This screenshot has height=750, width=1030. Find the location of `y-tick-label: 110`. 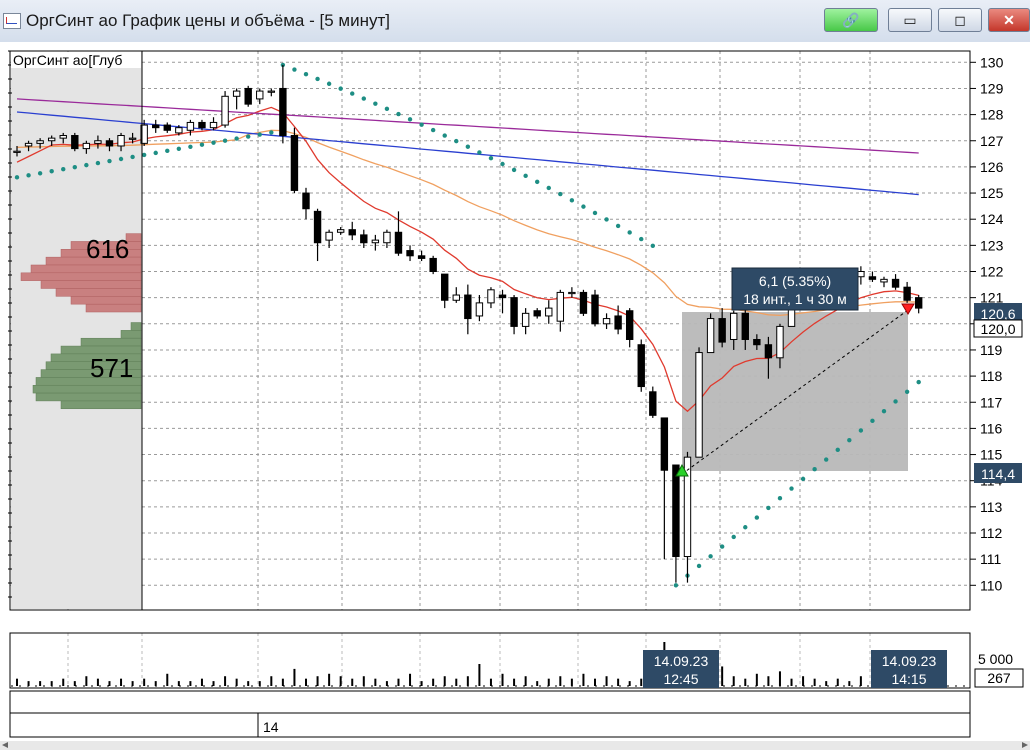

y-tick-label: 110 is located at coordinates (991, 585).